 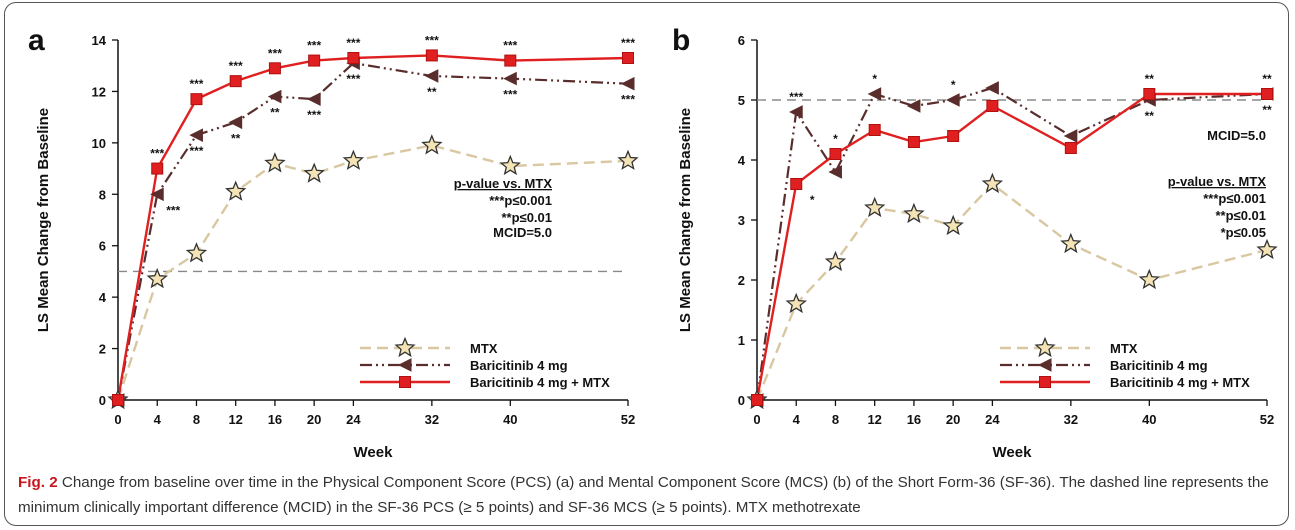 What do you see at coordinates (353, 419) in the screenshot?
I see `x-tick-label: 24` at bounding box center [353, 419].